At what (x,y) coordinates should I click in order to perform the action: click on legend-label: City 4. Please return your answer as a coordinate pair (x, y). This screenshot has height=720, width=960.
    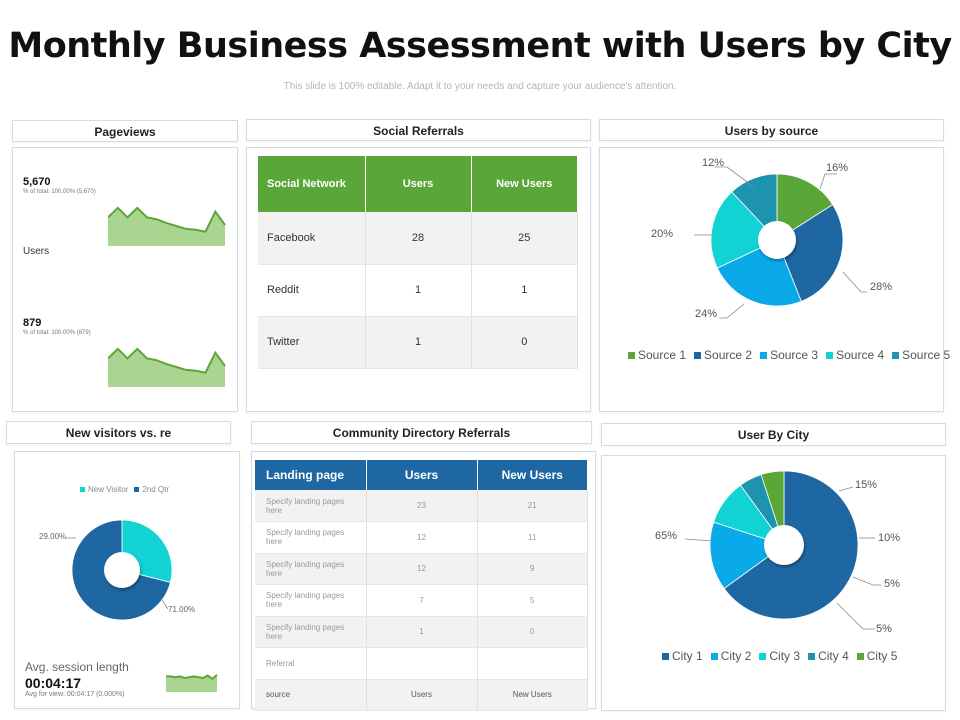
    Looking at the image, I should click on (833, 656).